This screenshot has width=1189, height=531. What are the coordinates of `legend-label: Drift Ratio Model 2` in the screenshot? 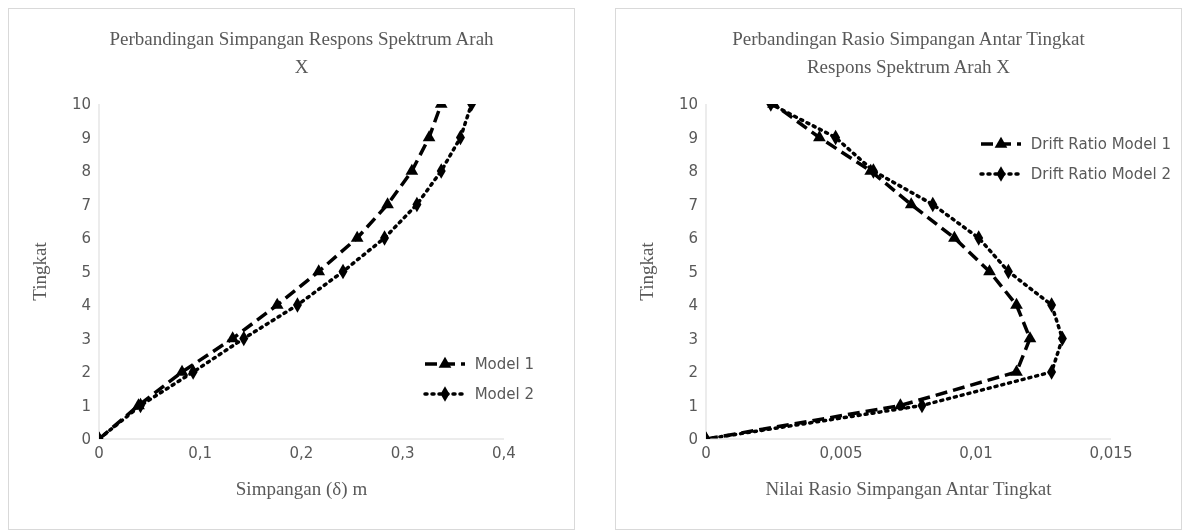 It's located at (1100, 174).